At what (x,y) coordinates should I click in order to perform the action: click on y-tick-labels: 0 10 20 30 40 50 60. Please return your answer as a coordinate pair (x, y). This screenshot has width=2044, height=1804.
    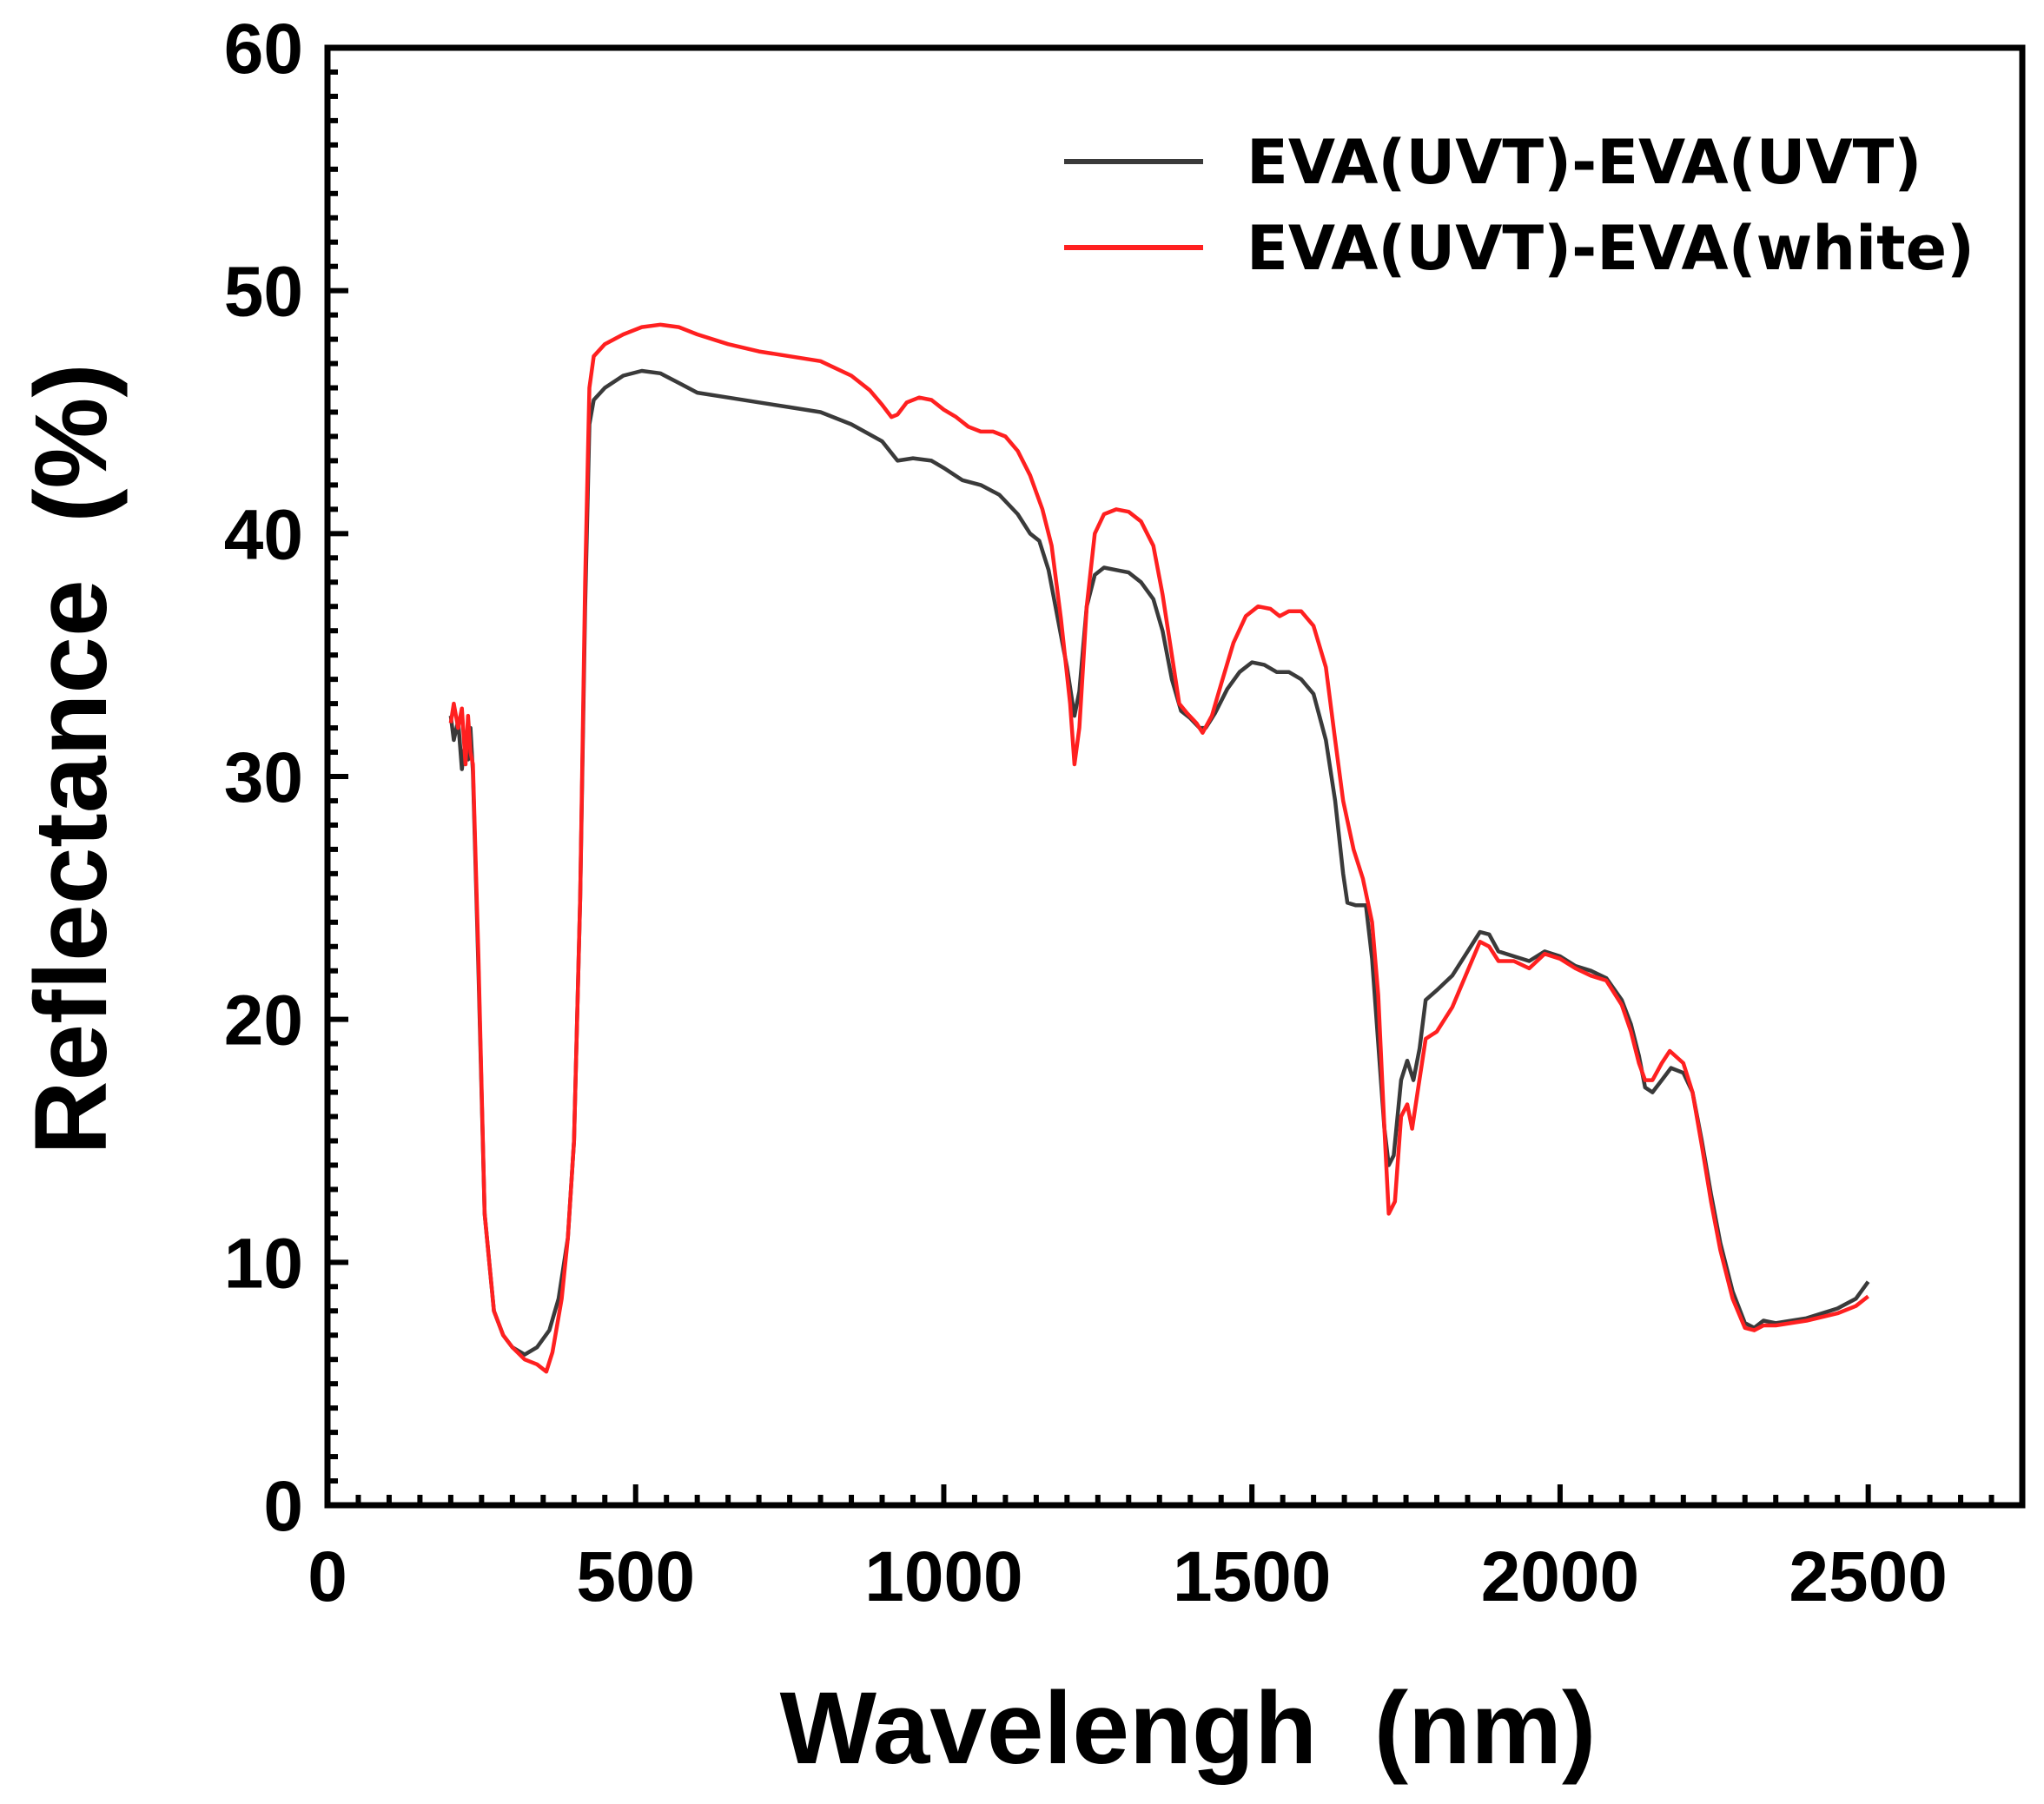
    Looking at the image, I should click on (263, 778).